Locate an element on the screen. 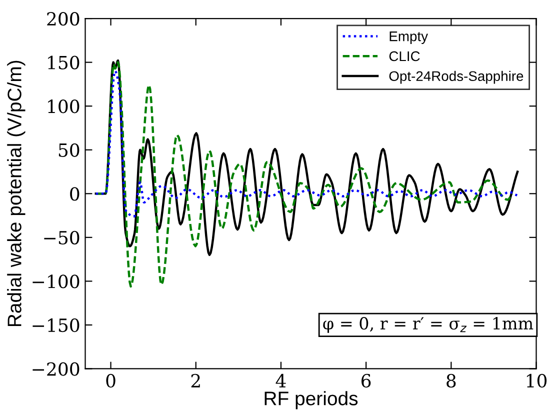 This screenshot has height=412, width=550. y-tick-label: −50 is located at coordinates (62, 237).